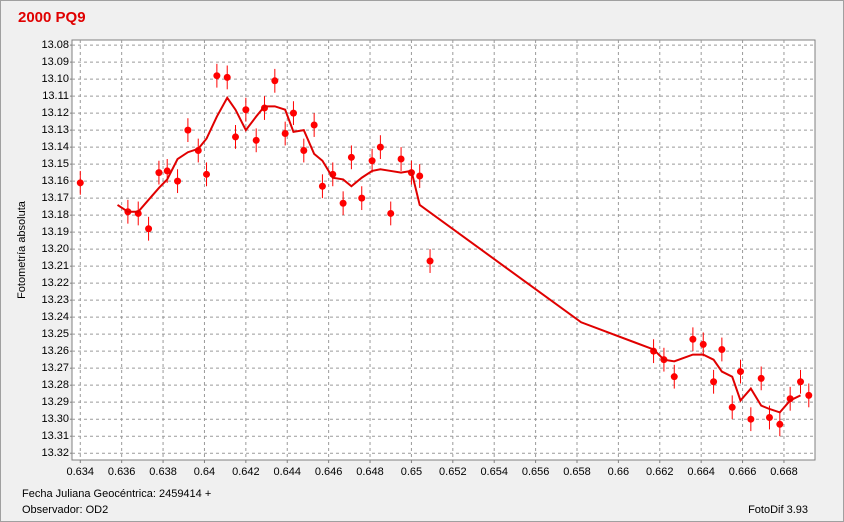 The width and height of the screenshot is (844, 522). What do you see at coordinates (55, 334) in the screenshot?
I see `y-tick-label: 13.25` at bounding box center [55, 334].